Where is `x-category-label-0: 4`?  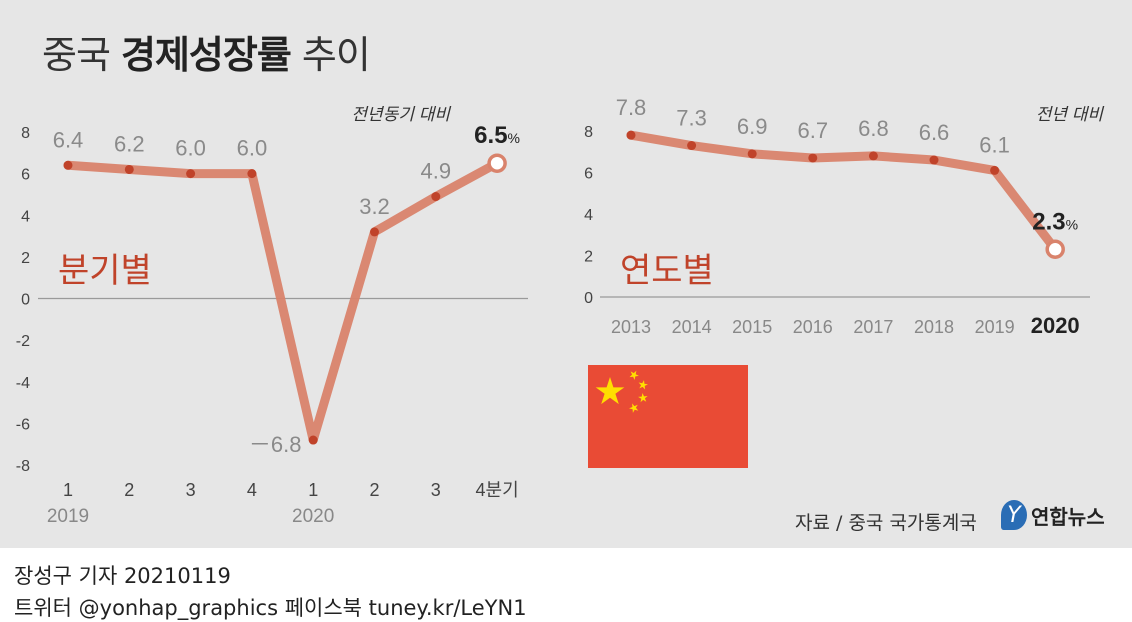 x-category-label-0: 4 is located at coordinates (252, 490).